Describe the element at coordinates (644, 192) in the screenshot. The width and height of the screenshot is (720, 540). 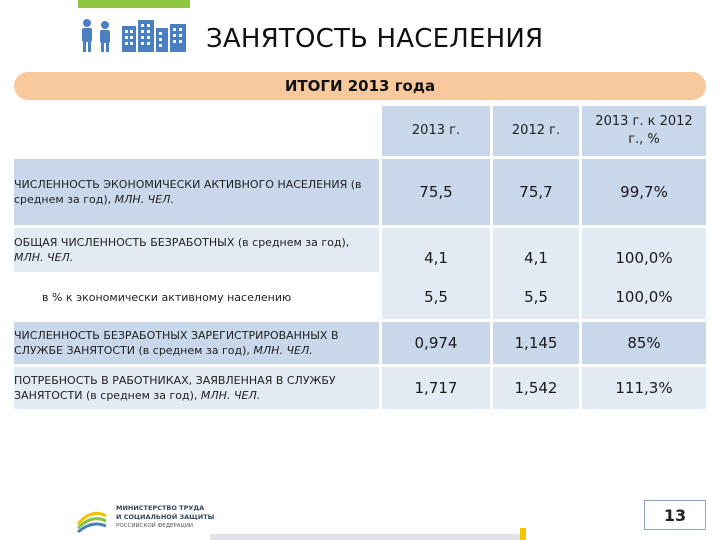
I see `table-cell: 99,7%` at that location.